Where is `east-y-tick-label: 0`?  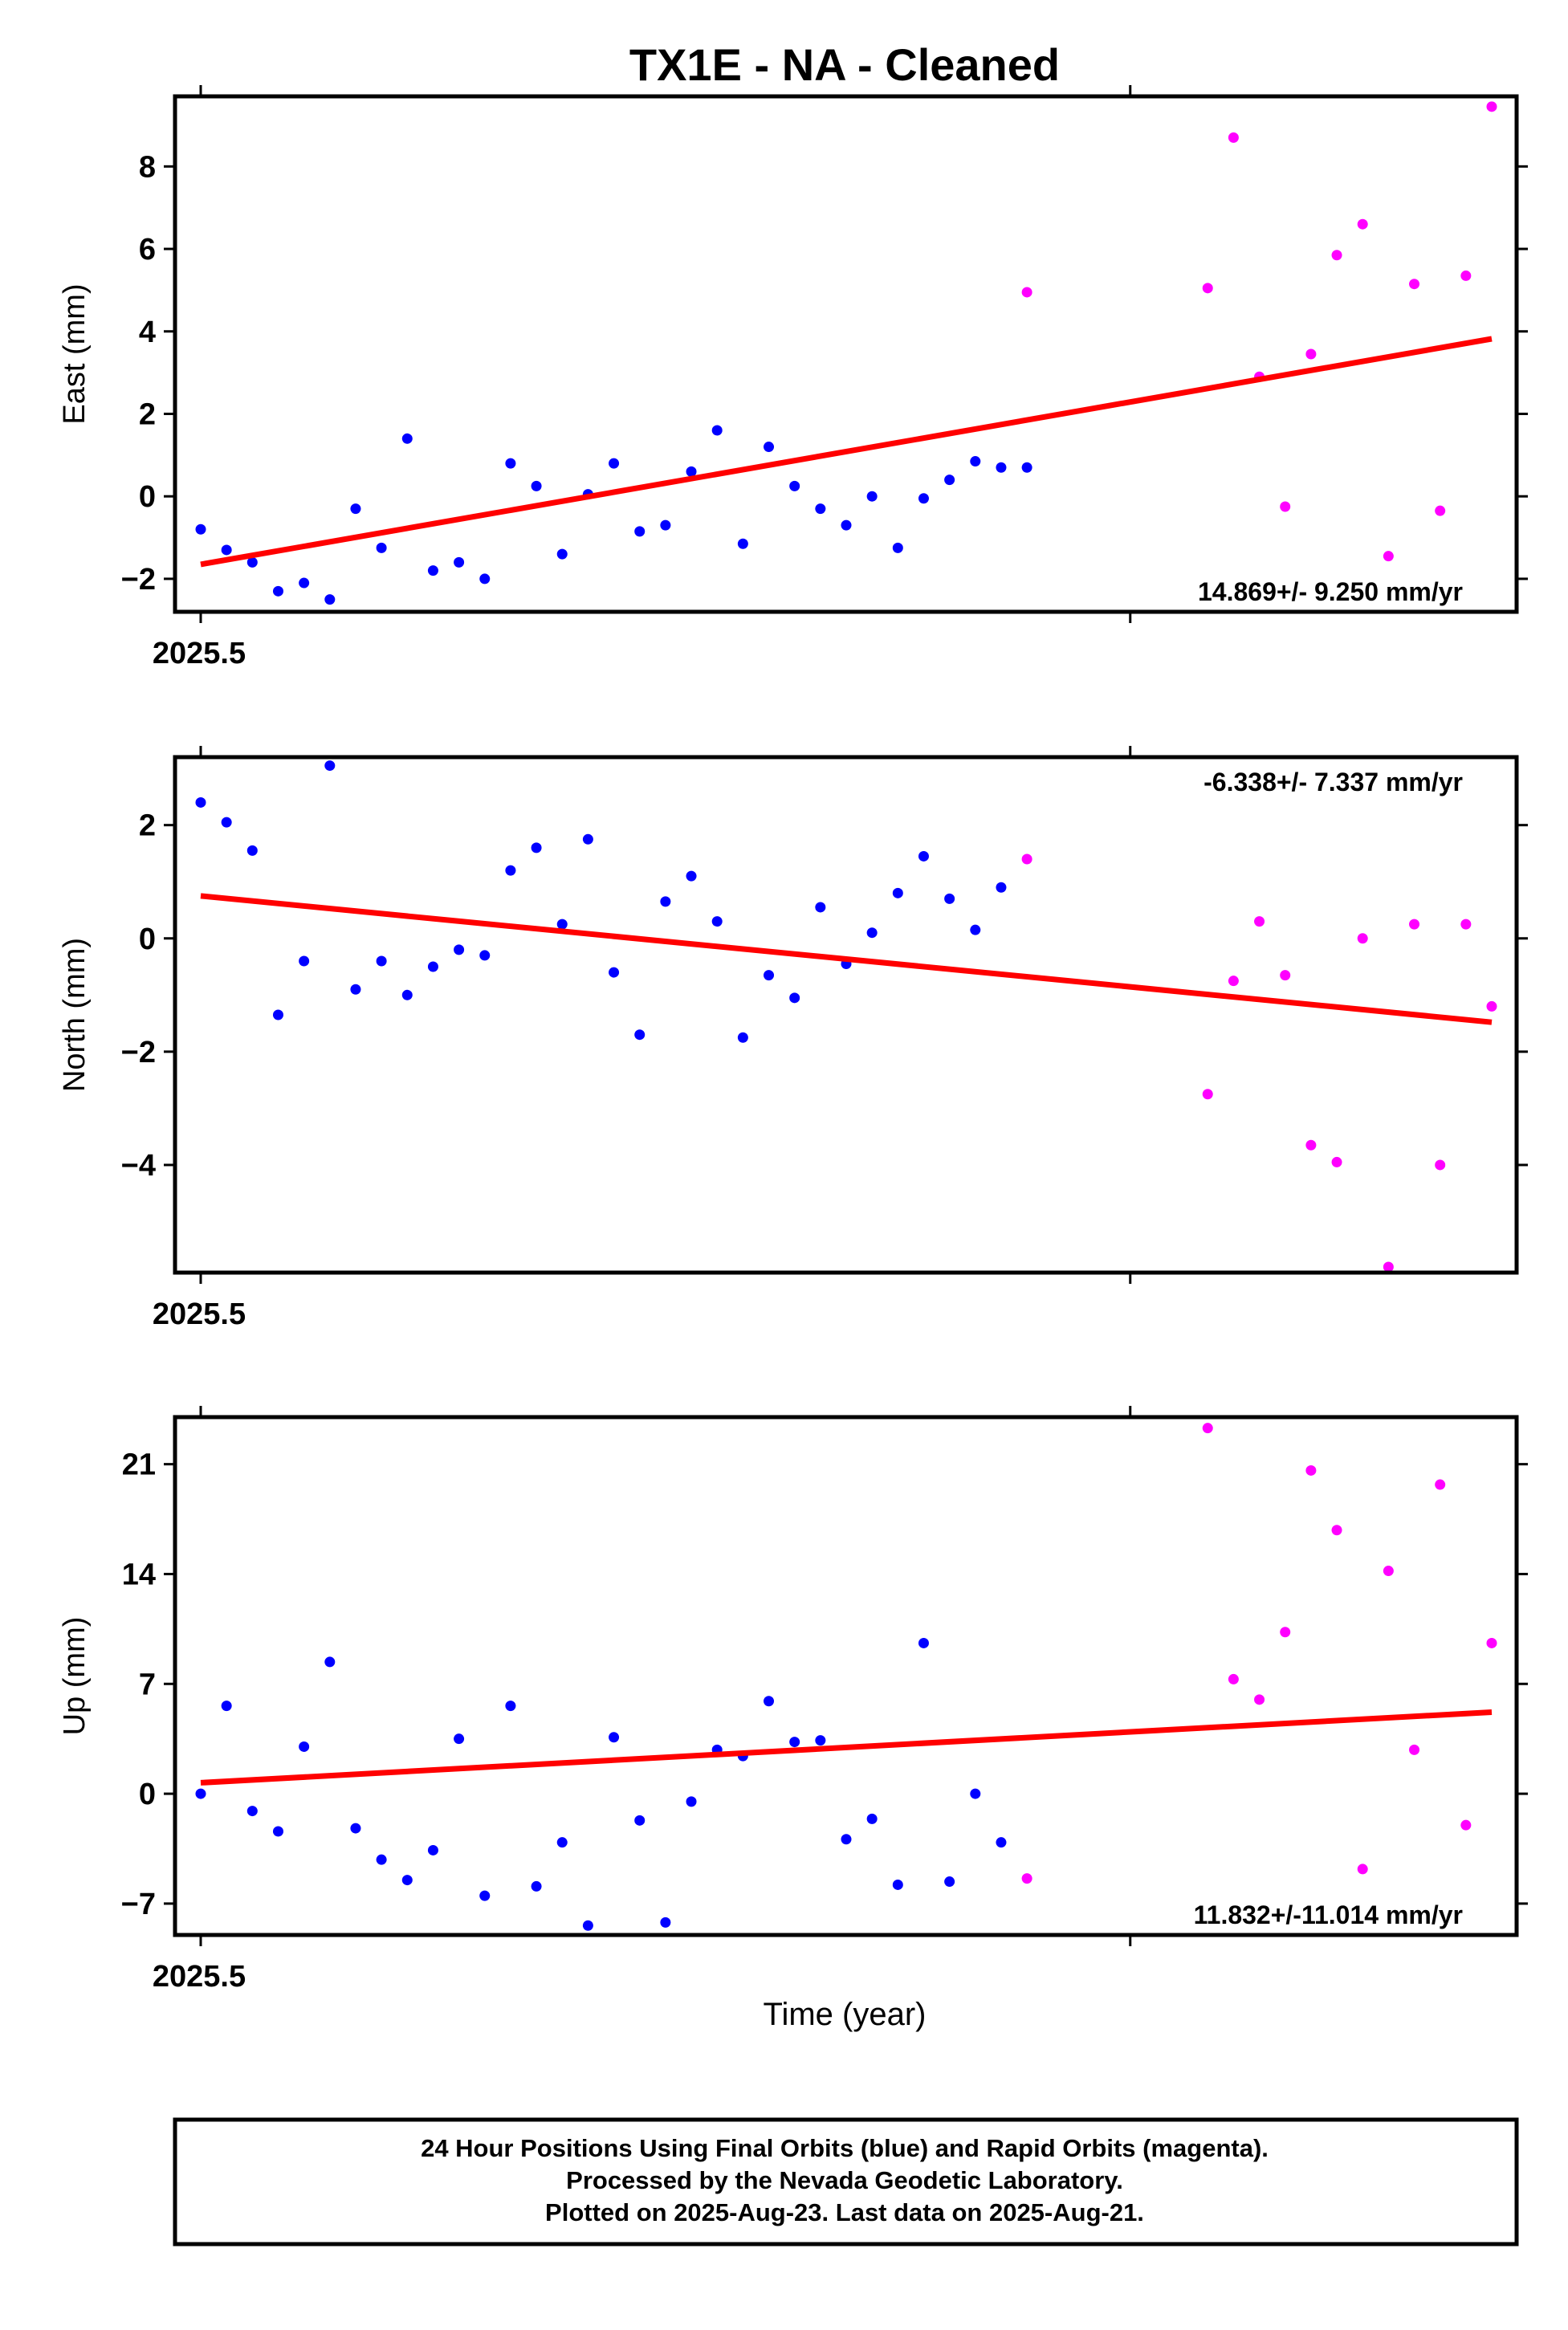 east-y-tick-label: 0 is located at coordinates (147, 497).